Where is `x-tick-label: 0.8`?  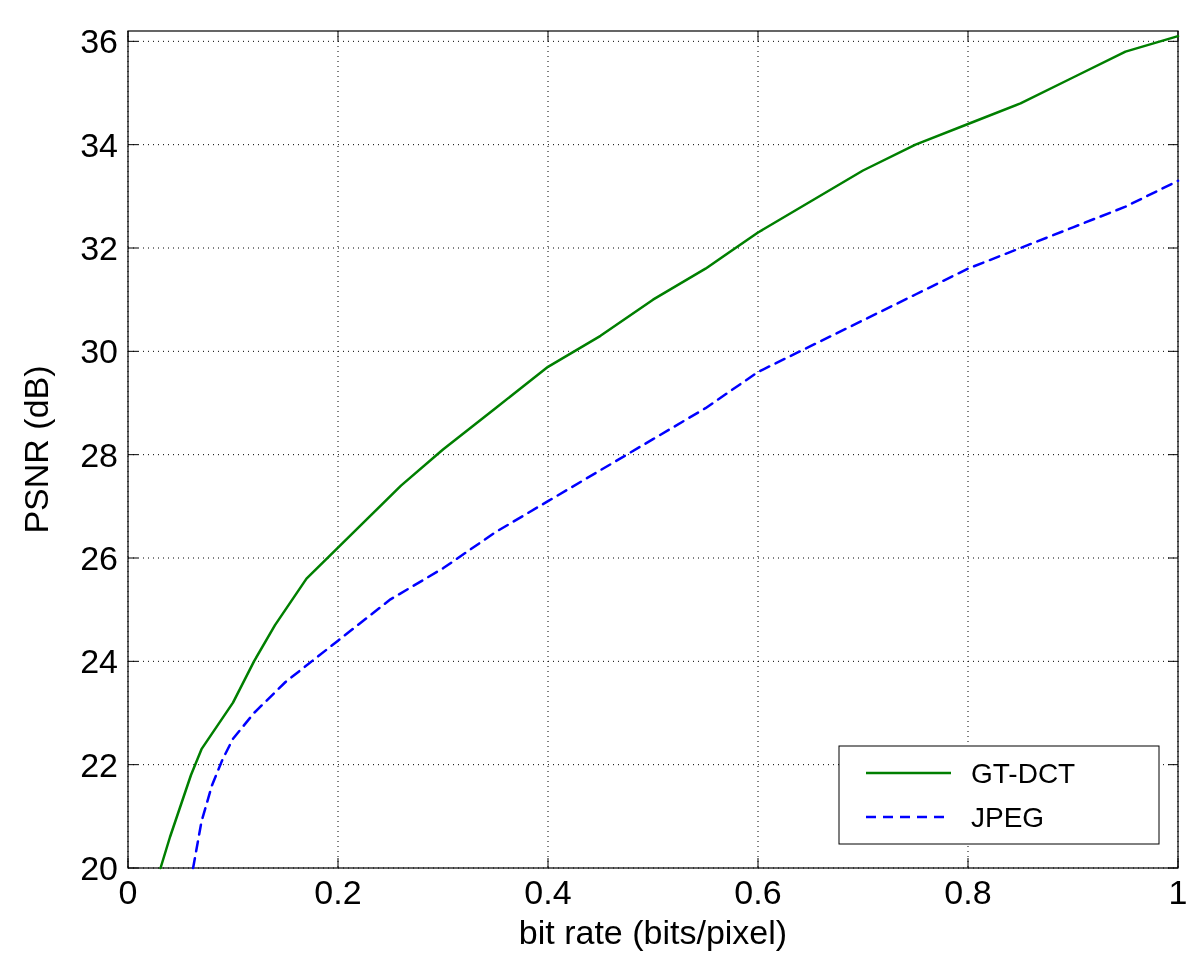 x-tick-label: 0.8 is located at coordinates (968, 892).